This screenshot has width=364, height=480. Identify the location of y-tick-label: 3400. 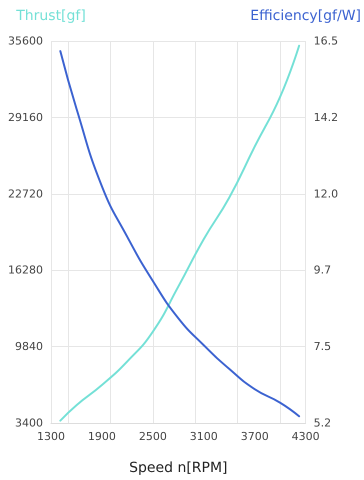
(29, 423).